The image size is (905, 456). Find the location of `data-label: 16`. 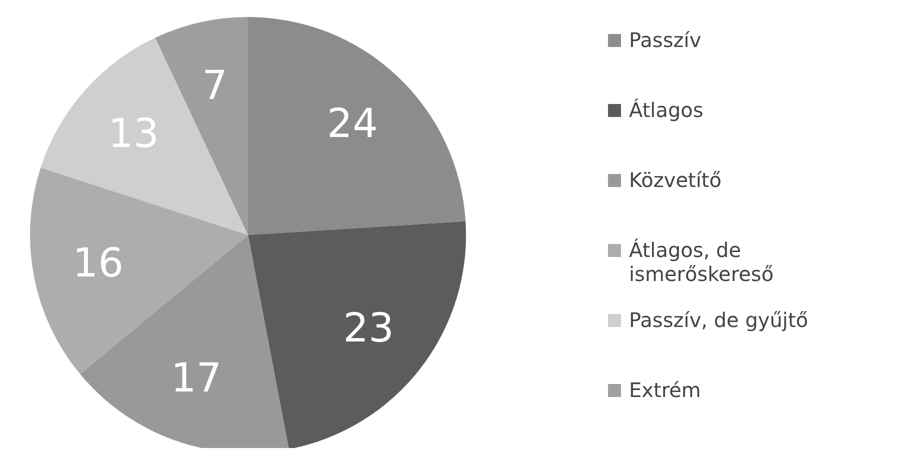

data-label: 16 is located at coordinates (98, 263).